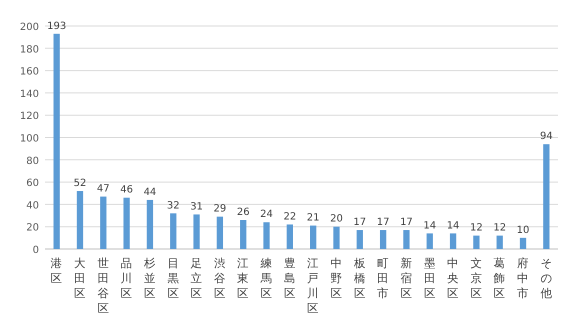 Image resolution: width=570 pixels, height=320 pixels. Describe the element at coordinates (220, 209) in the screenshot. I see `data-label: 29` at that location.